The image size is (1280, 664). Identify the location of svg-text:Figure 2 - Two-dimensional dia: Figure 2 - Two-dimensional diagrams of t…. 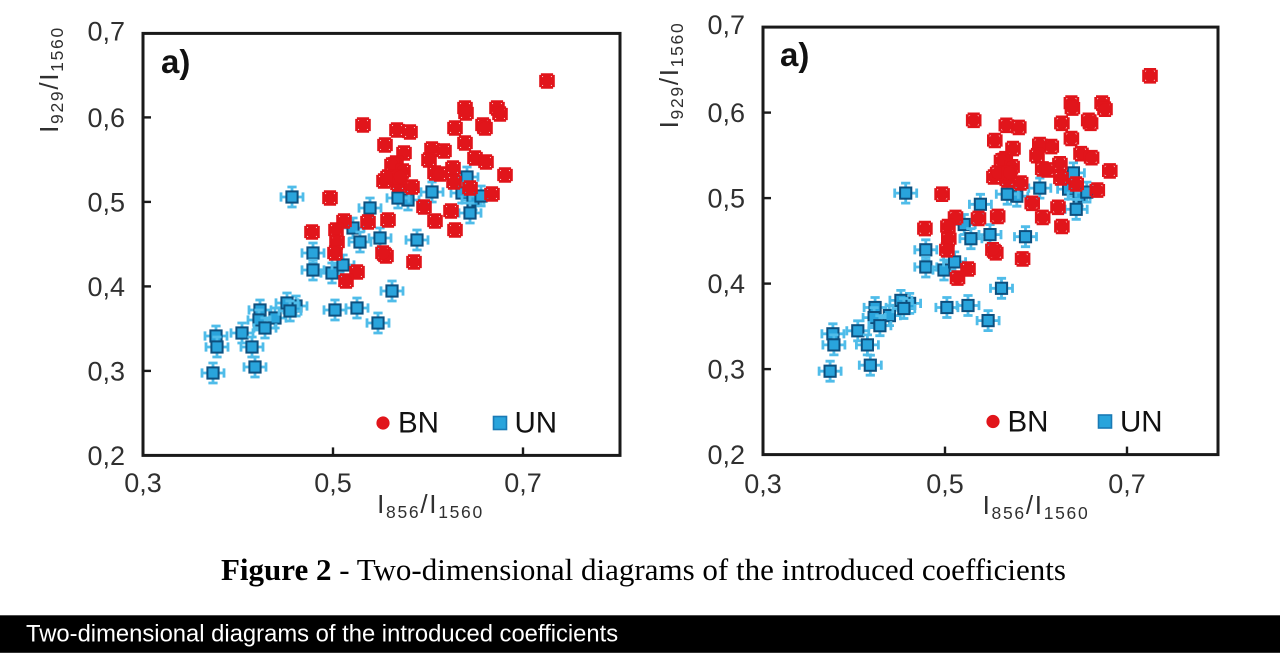
(643, 569).